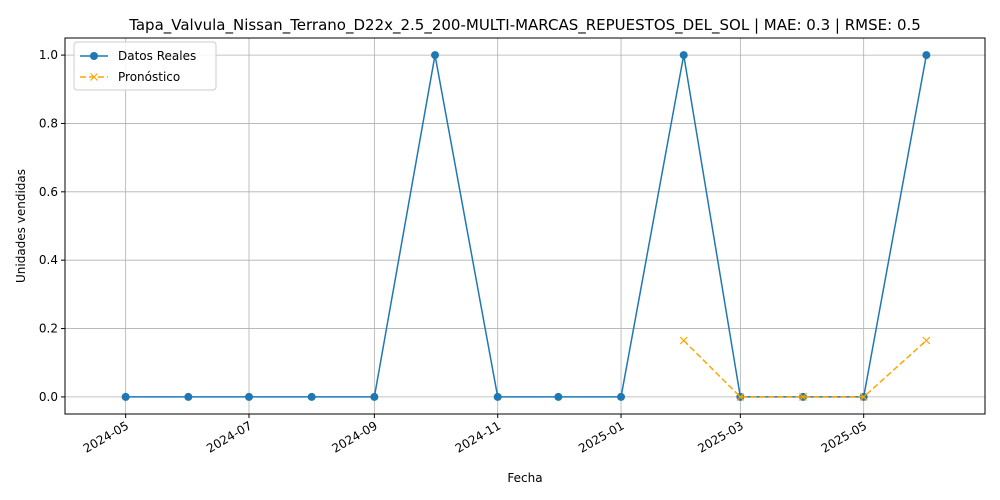  I want to click on x-tick-label: 2025-01, so click(601, 436).